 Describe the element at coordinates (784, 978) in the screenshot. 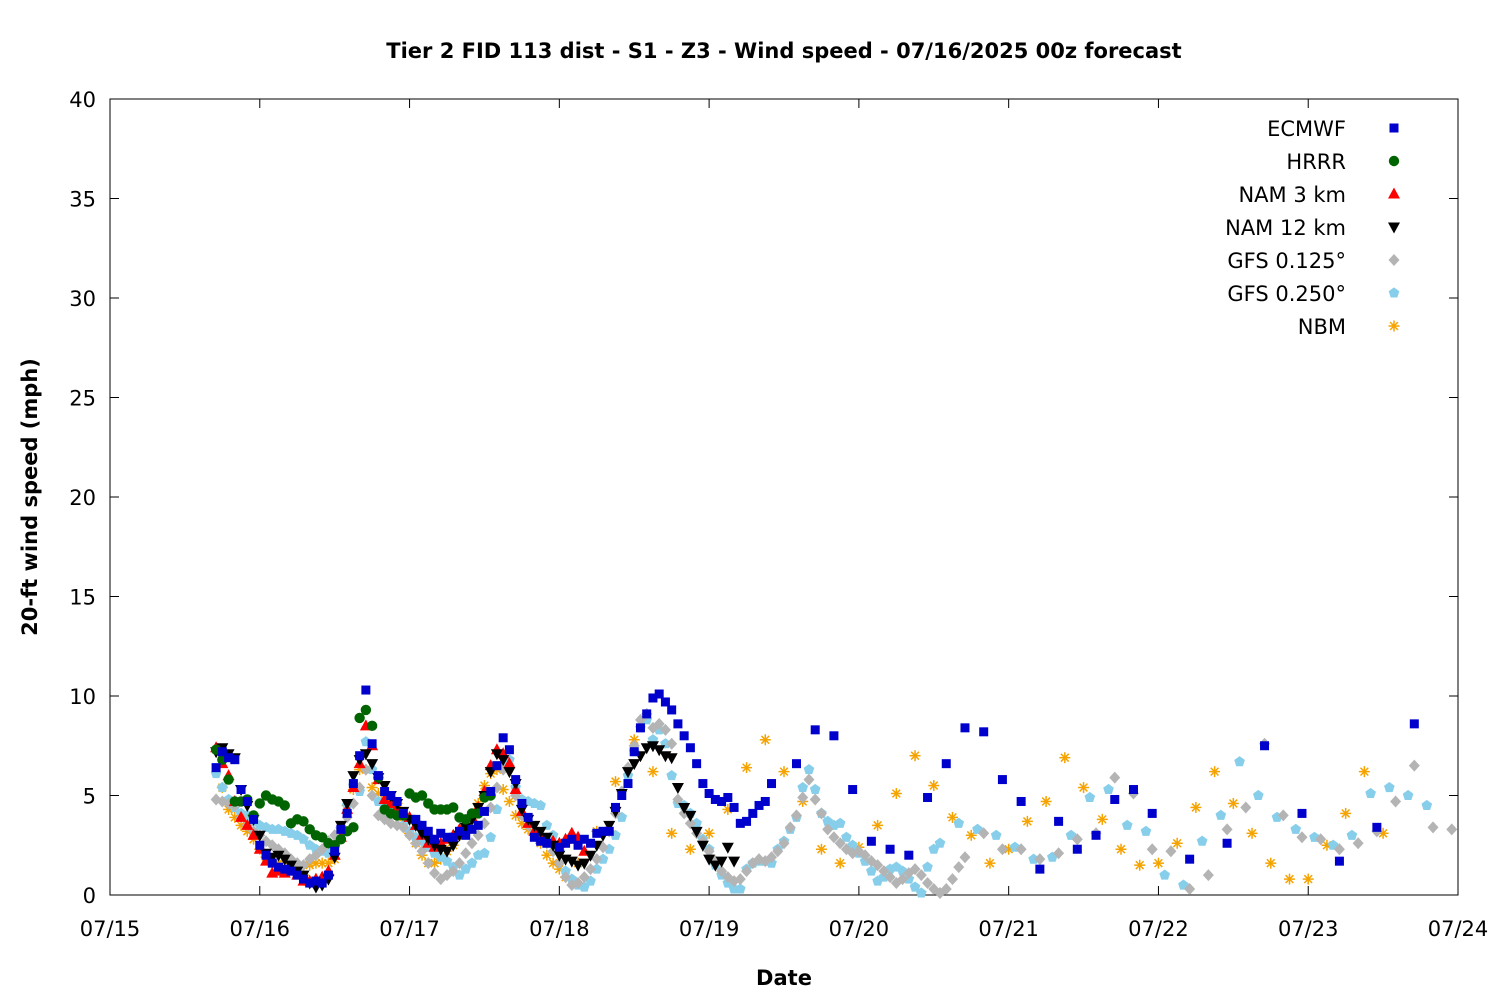

I see `x-axis-label: Date` at that location.